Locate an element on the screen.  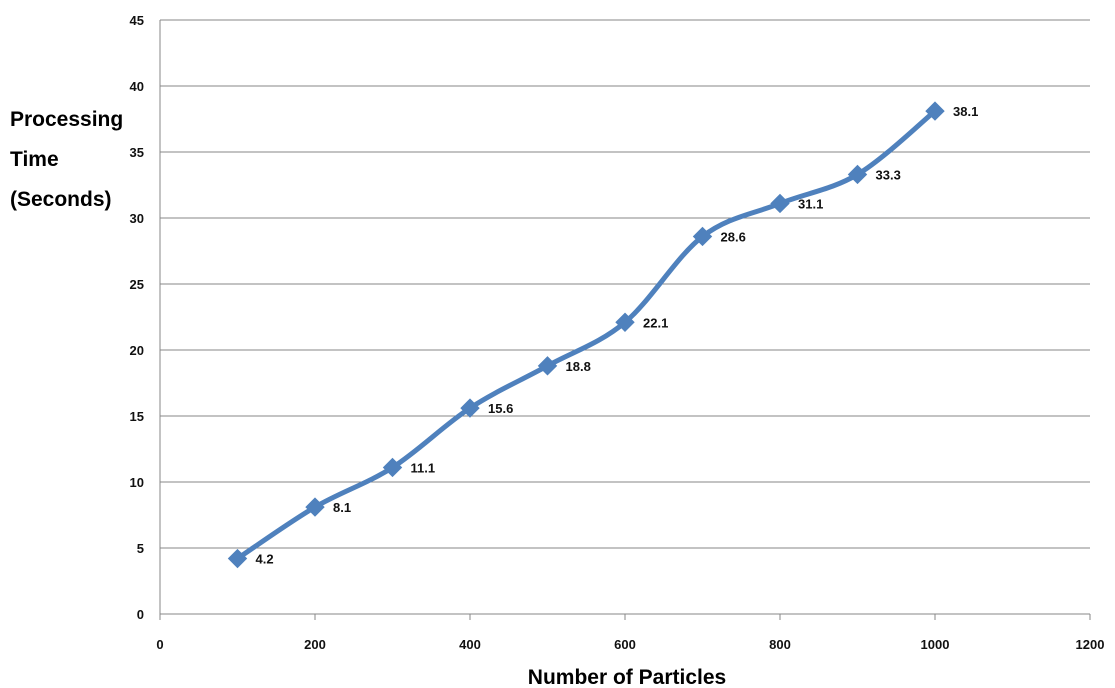
y-axis-title-line-2: Time is located at coordinates (34, 159).